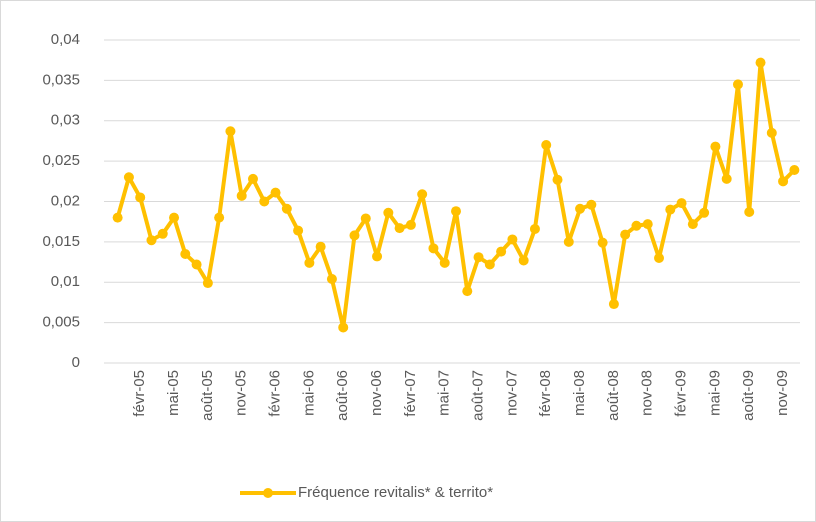 Image resolution: width=816 pixels, height=522 pixels. What do you see at coordinates (65, 281) in the screenshot?
I see `y-tick-label: 0,01` at bounding box center [65, 281].